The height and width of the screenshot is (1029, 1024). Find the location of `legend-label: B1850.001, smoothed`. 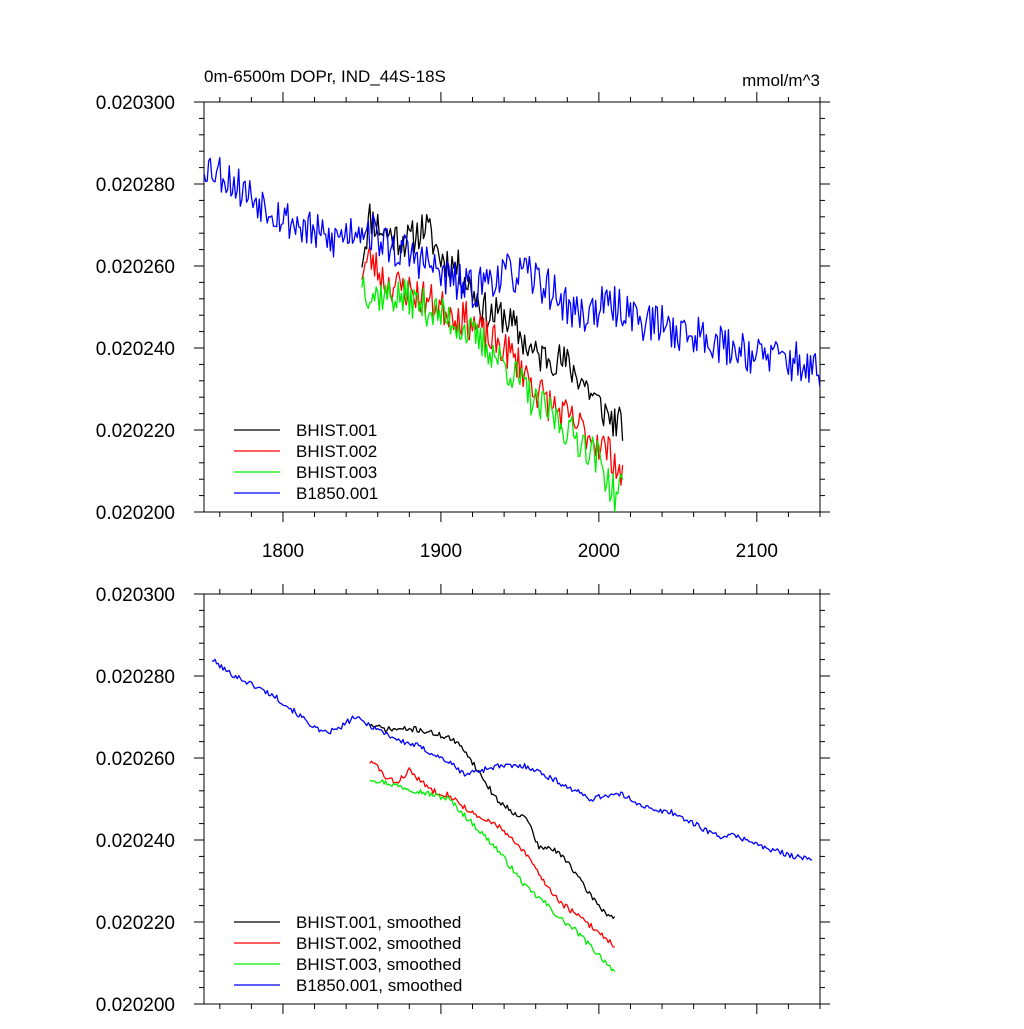

legend-label: B1850.001, smoothed is located at coordinates (379, 985).